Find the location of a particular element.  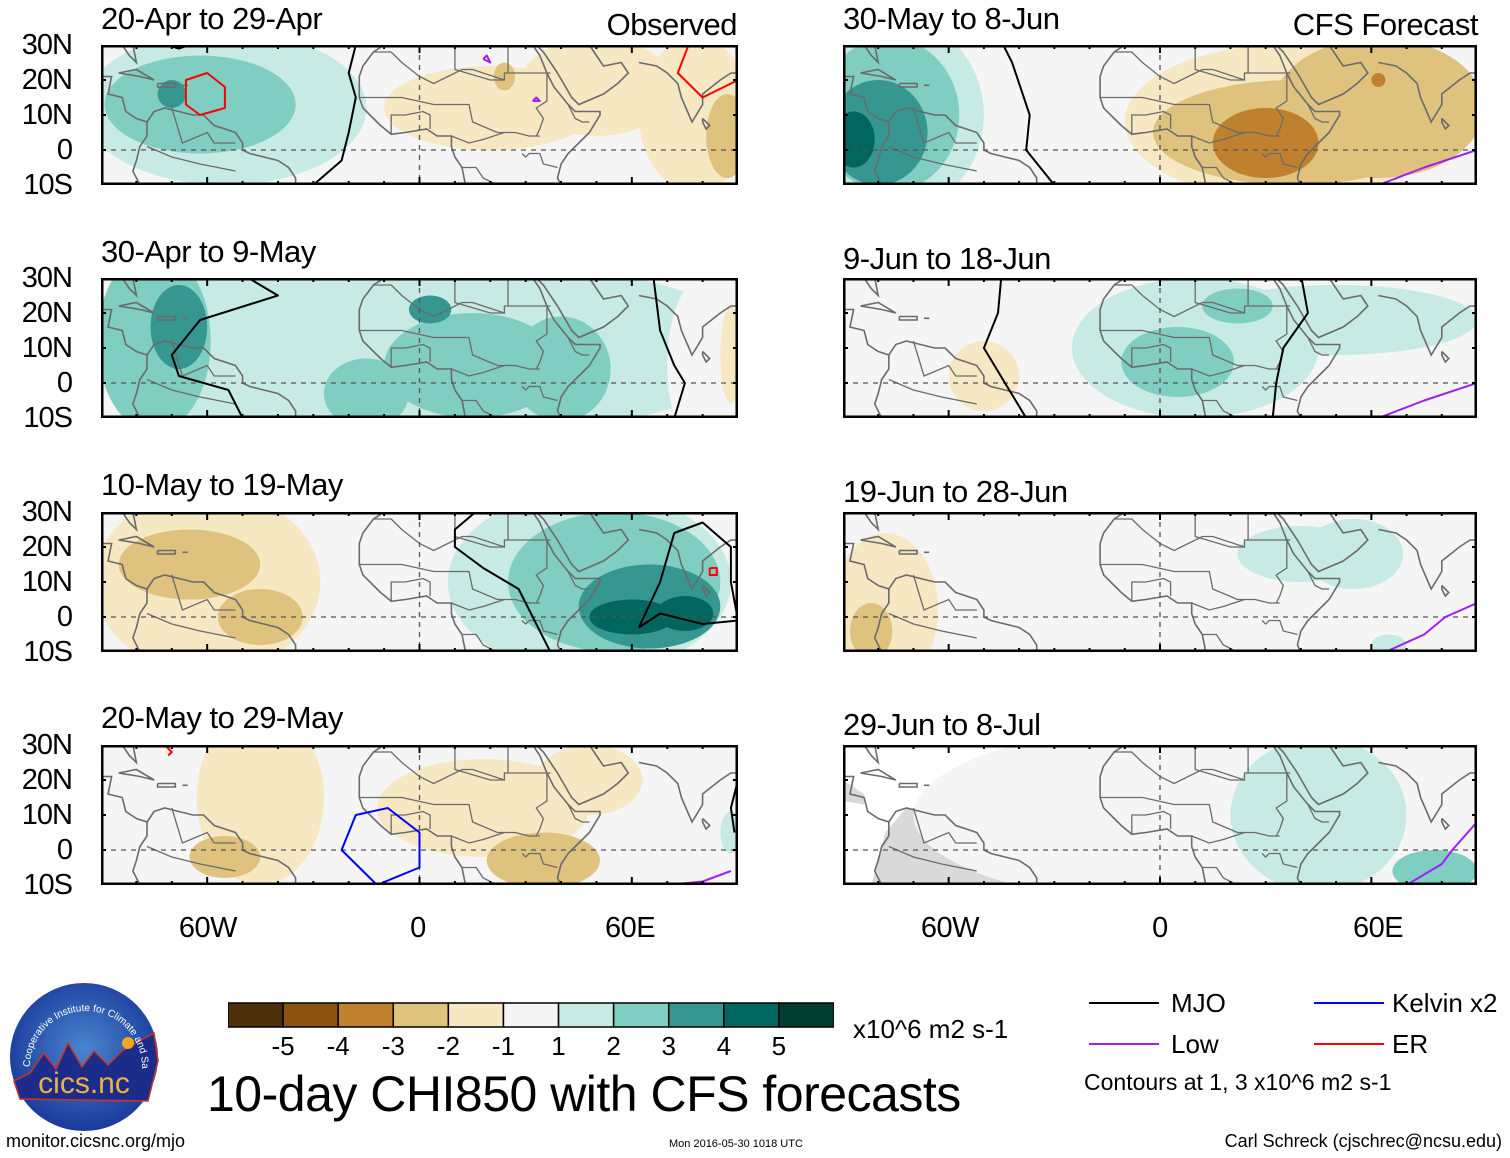

source-url: monitor.cicsnc.org/mjo is located at coordinates (96, 1141).